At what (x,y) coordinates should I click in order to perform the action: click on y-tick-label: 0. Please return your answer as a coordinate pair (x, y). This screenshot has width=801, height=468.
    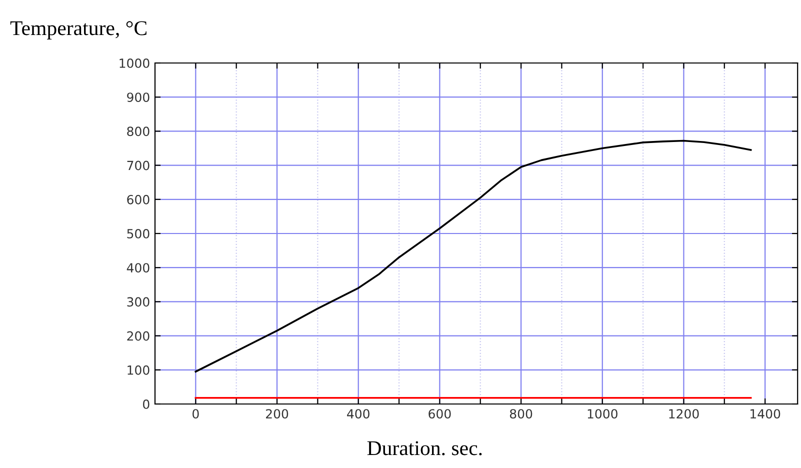
    Looking at the image, I should click on (146, 404).